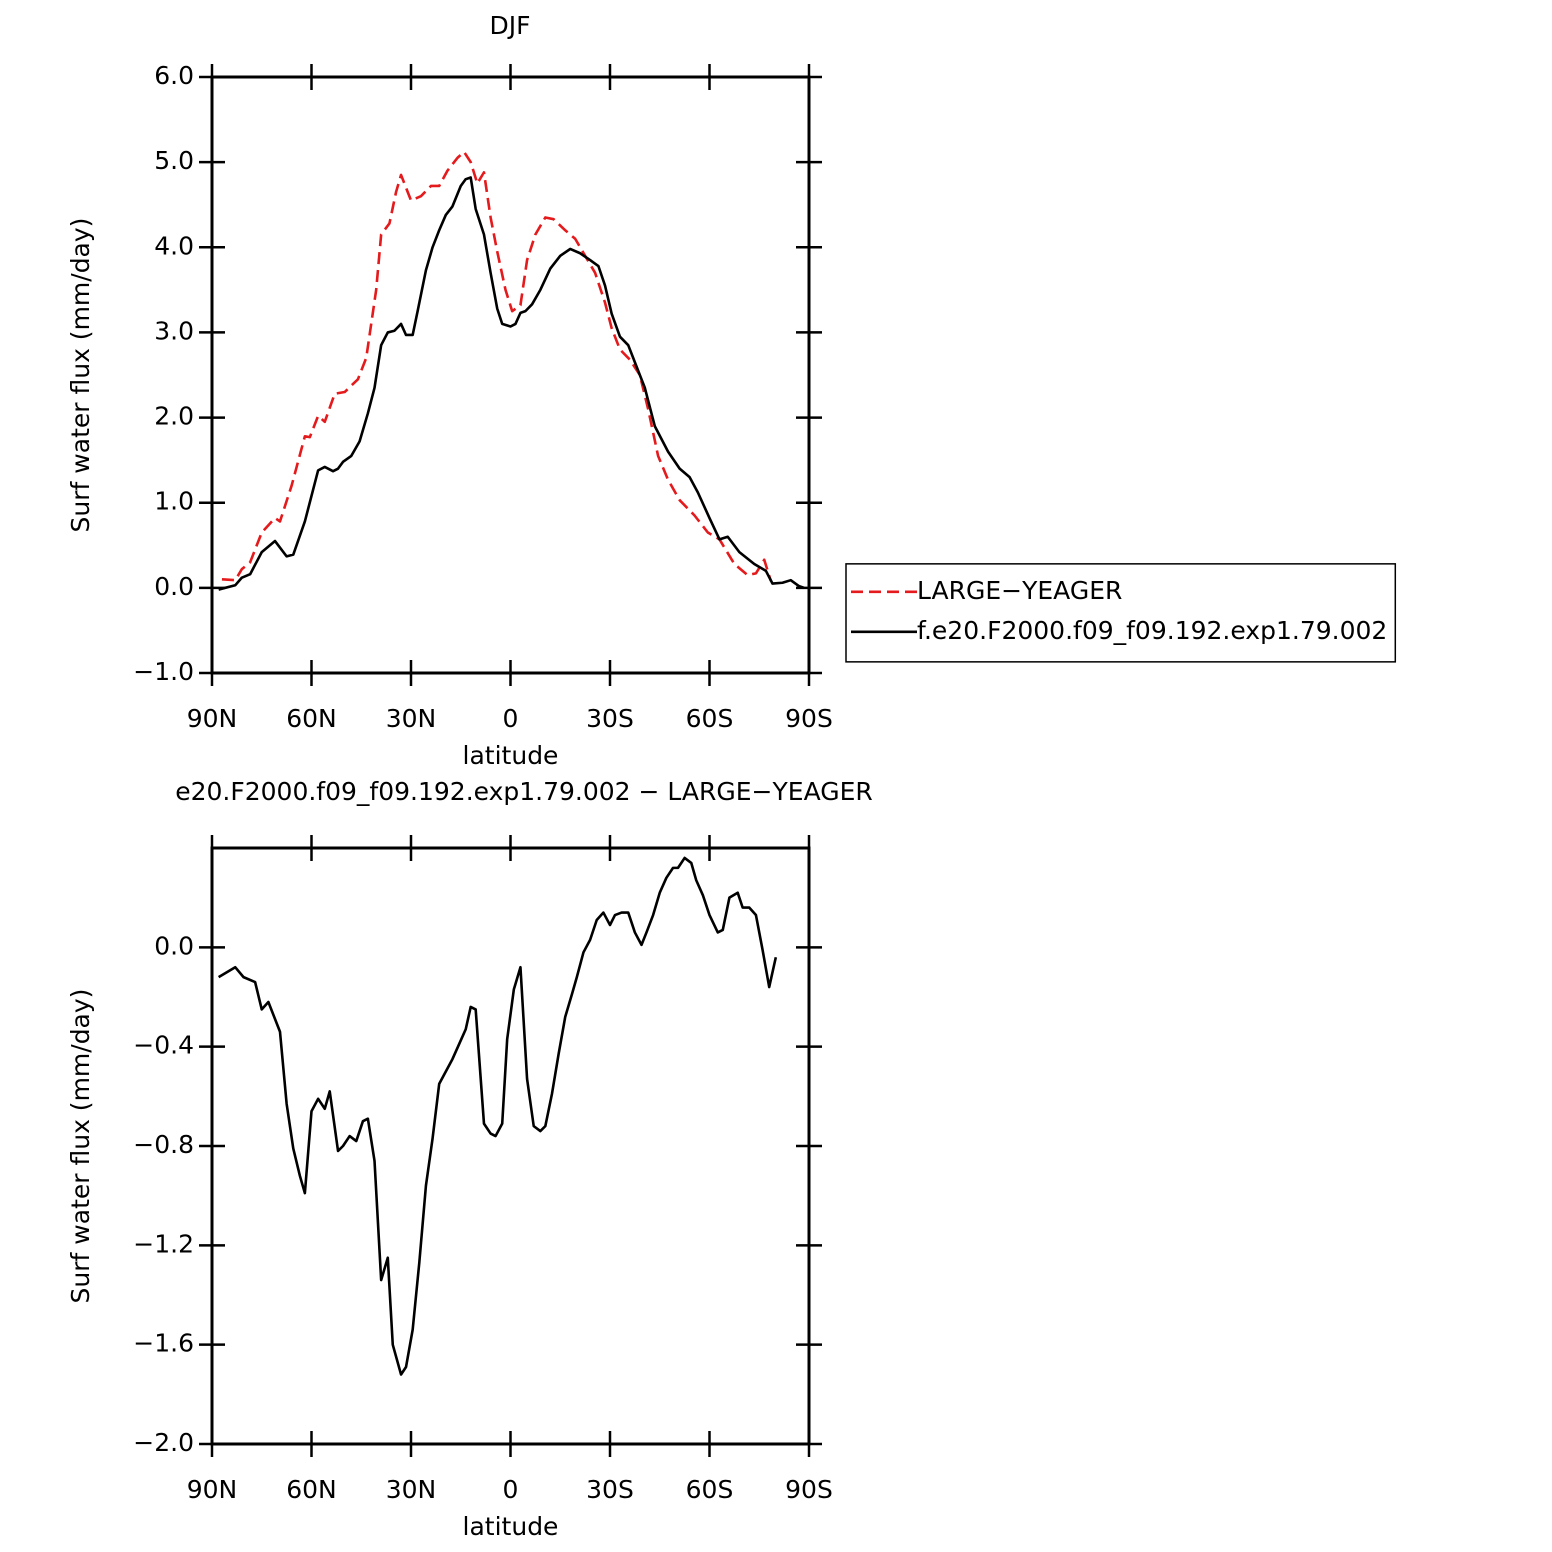 This screenshot has height=1552, width=1552. What do you see at coordinates (509, 25) in the screenshot?
I see `chart-title: DJF` at bounding box center [509, 25].